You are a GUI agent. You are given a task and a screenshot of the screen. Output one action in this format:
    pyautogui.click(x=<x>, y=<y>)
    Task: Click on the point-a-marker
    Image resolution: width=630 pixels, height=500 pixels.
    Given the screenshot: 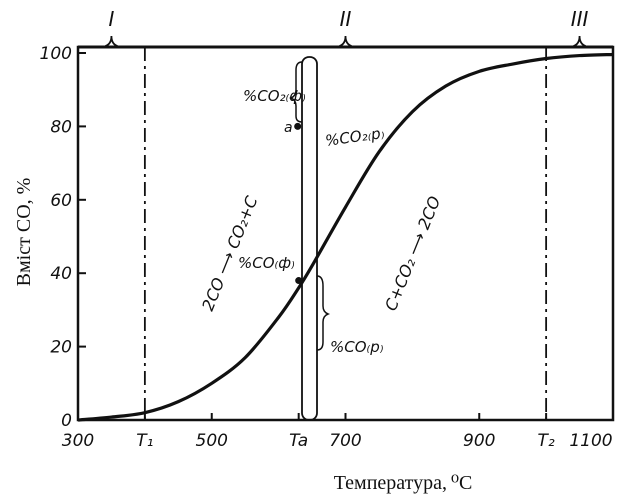 What is the action you would take?
    pyautogui.click(x=298, y=126)
    